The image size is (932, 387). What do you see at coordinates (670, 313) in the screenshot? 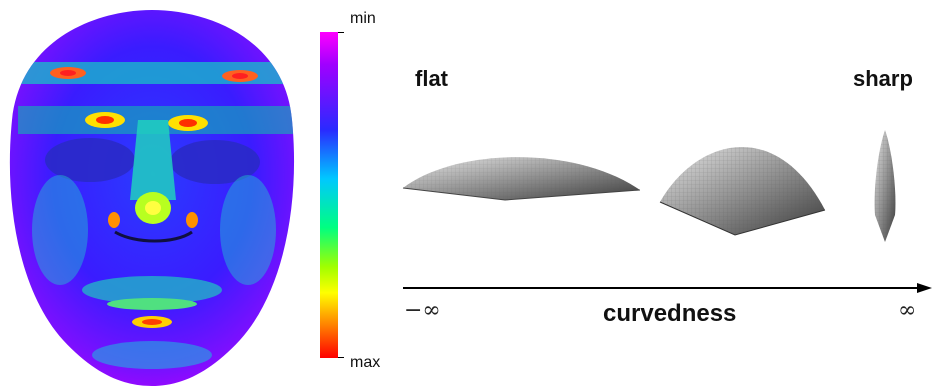
I see `axis-title: curvedness` at bounding box center [670, 313].